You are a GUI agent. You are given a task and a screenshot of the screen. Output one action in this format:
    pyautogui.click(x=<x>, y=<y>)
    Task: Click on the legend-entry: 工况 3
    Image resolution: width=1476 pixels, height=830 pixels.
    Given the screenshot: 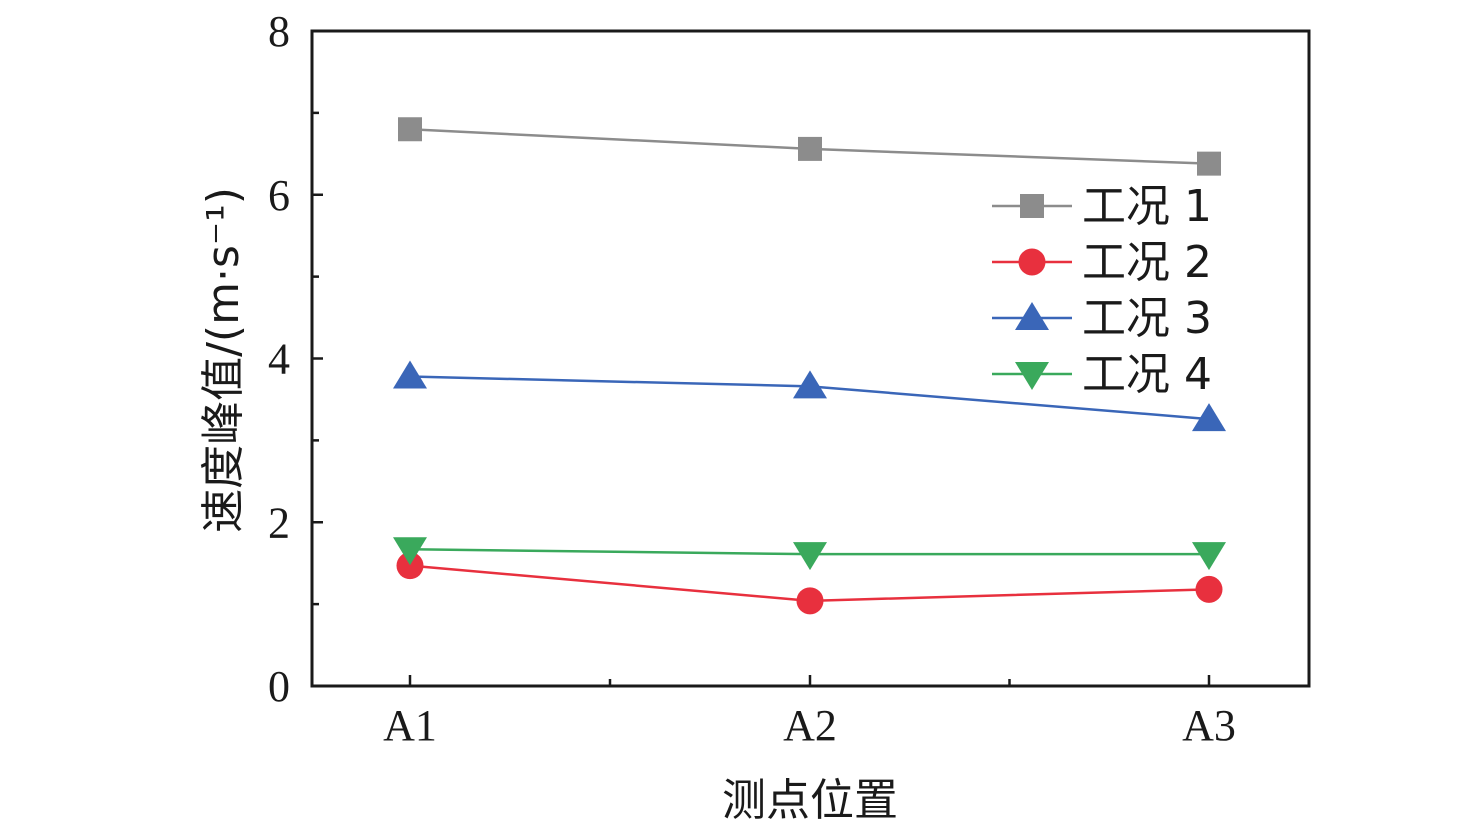 What is the action you would take?
    pyautogui.click(x=1102, y=318)
    